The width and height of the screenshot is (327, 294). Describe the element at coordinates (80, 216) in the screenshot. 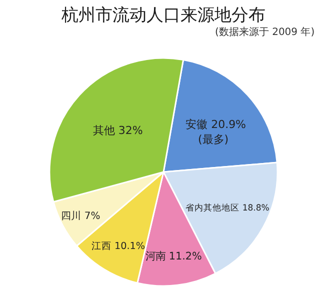

I see `slice-label: 四川 7%` at that location.